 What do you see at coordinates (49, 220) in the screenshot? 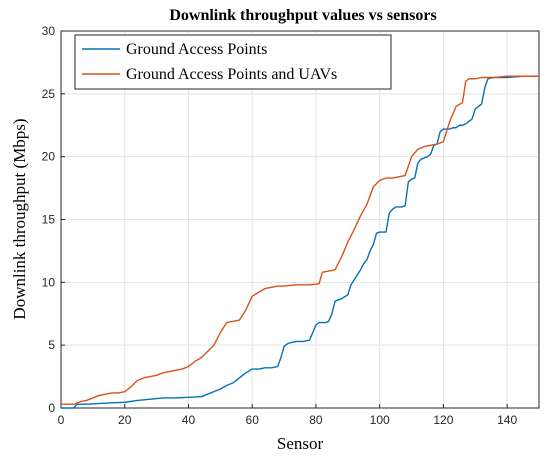
I see `y-tick-label: 15` at bounding box center [49, 220].